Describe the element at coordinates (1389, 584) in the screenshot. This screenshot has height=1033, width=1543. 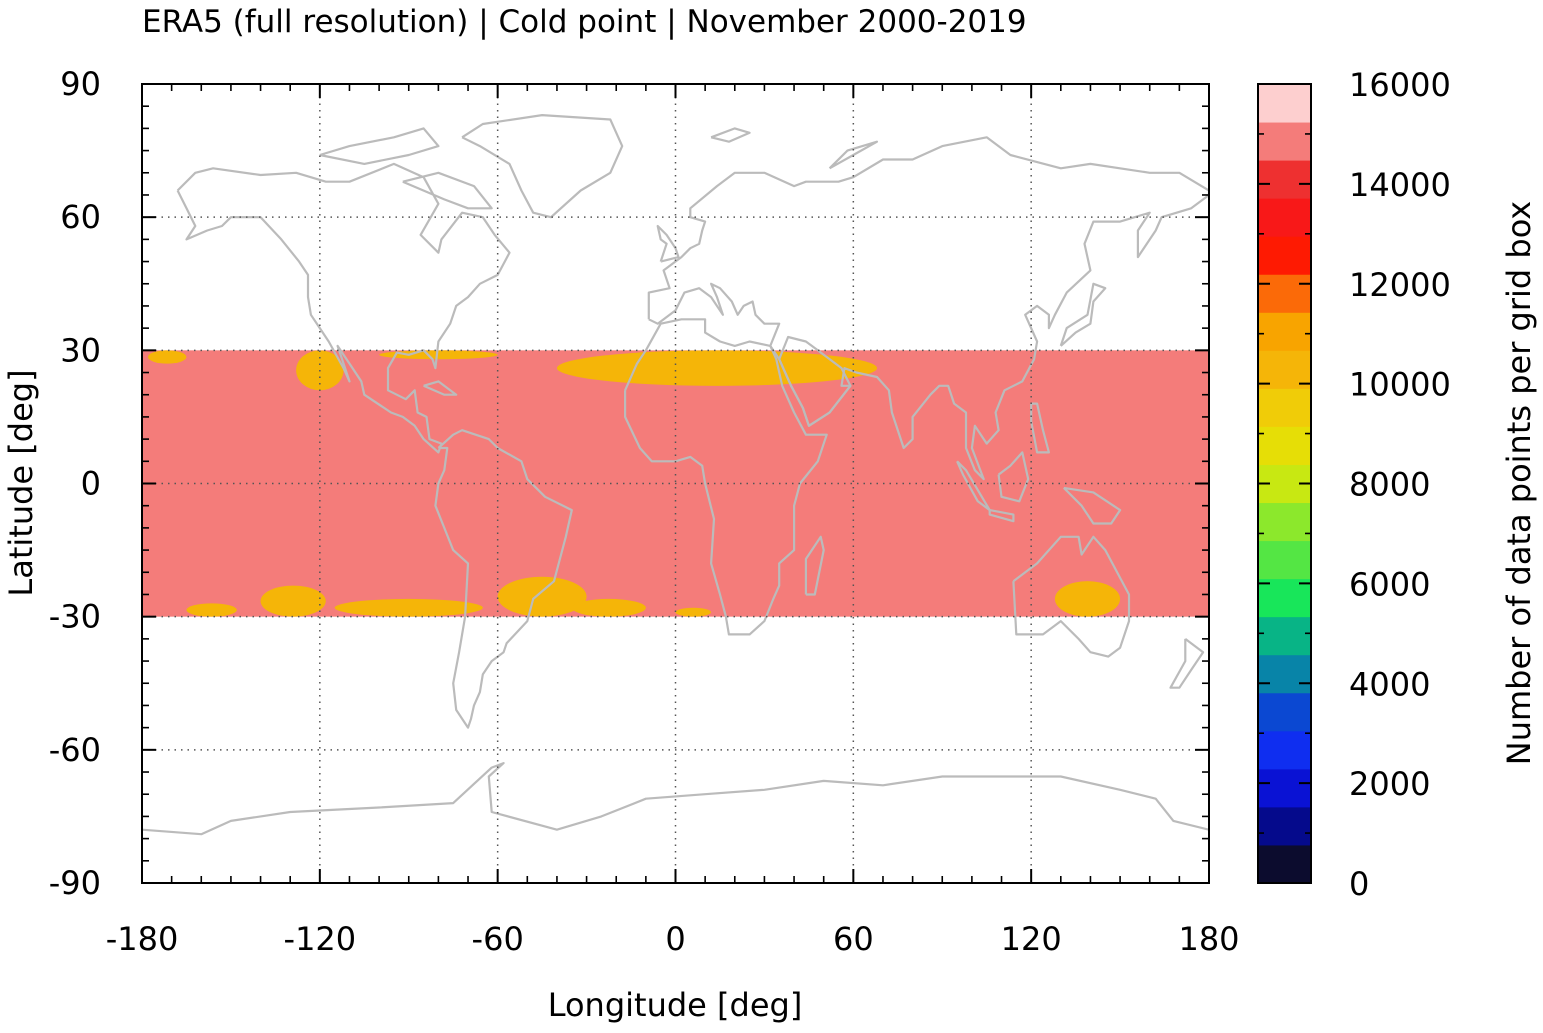
I see `colorbar-tick-label: 6000` at that location.